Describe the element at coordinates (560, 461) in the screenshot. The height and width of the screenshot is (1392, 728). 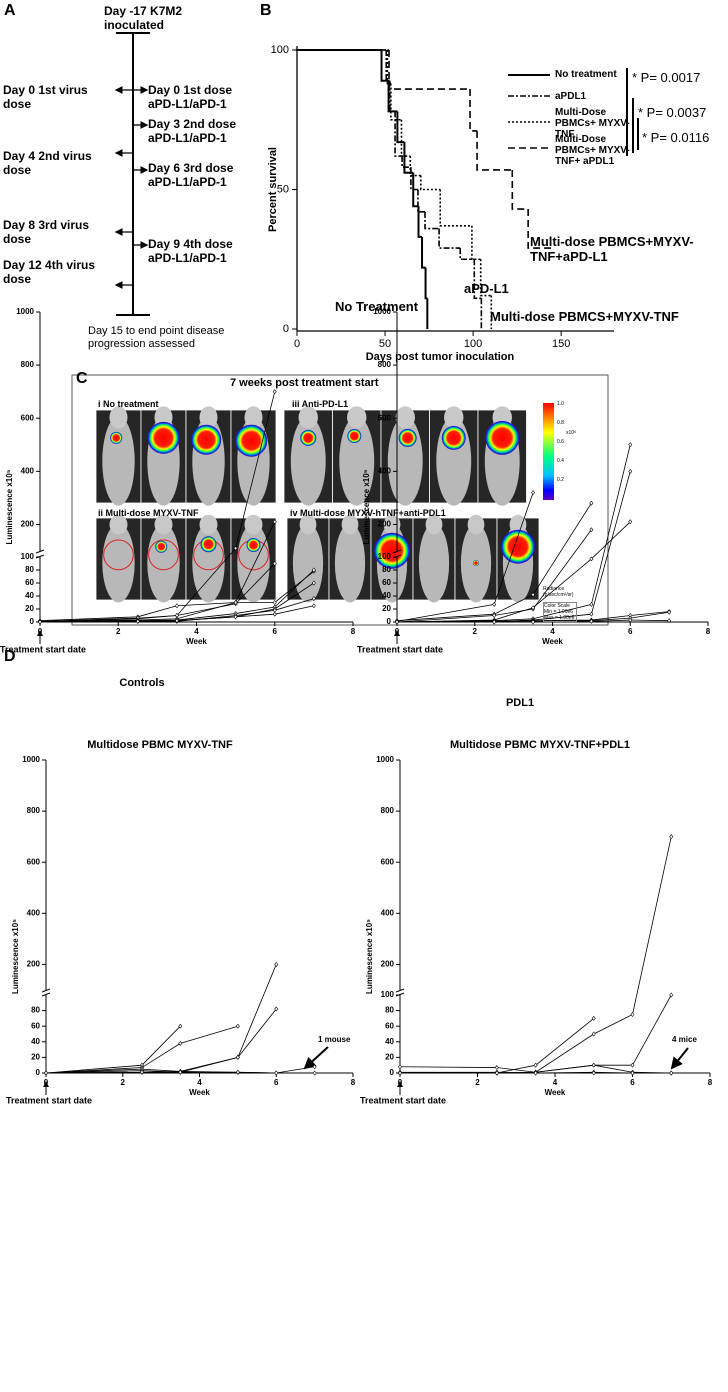
I see `colorbar-tick: 0.4` at that location.